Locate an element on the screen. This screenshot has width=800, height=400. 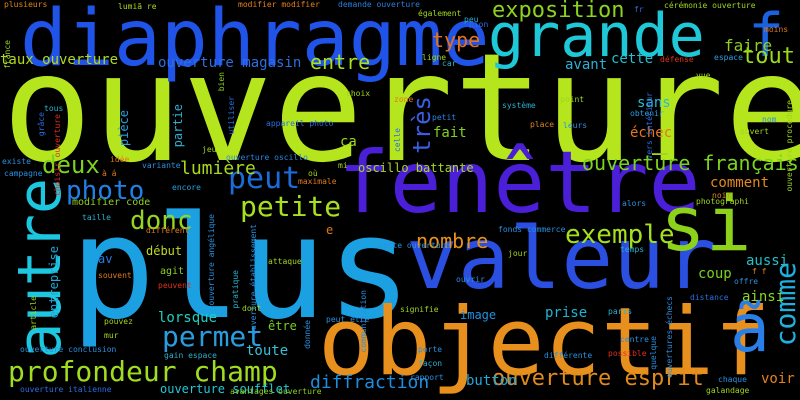
word-ainsi: ainsi is located at coordinates (763, 297).